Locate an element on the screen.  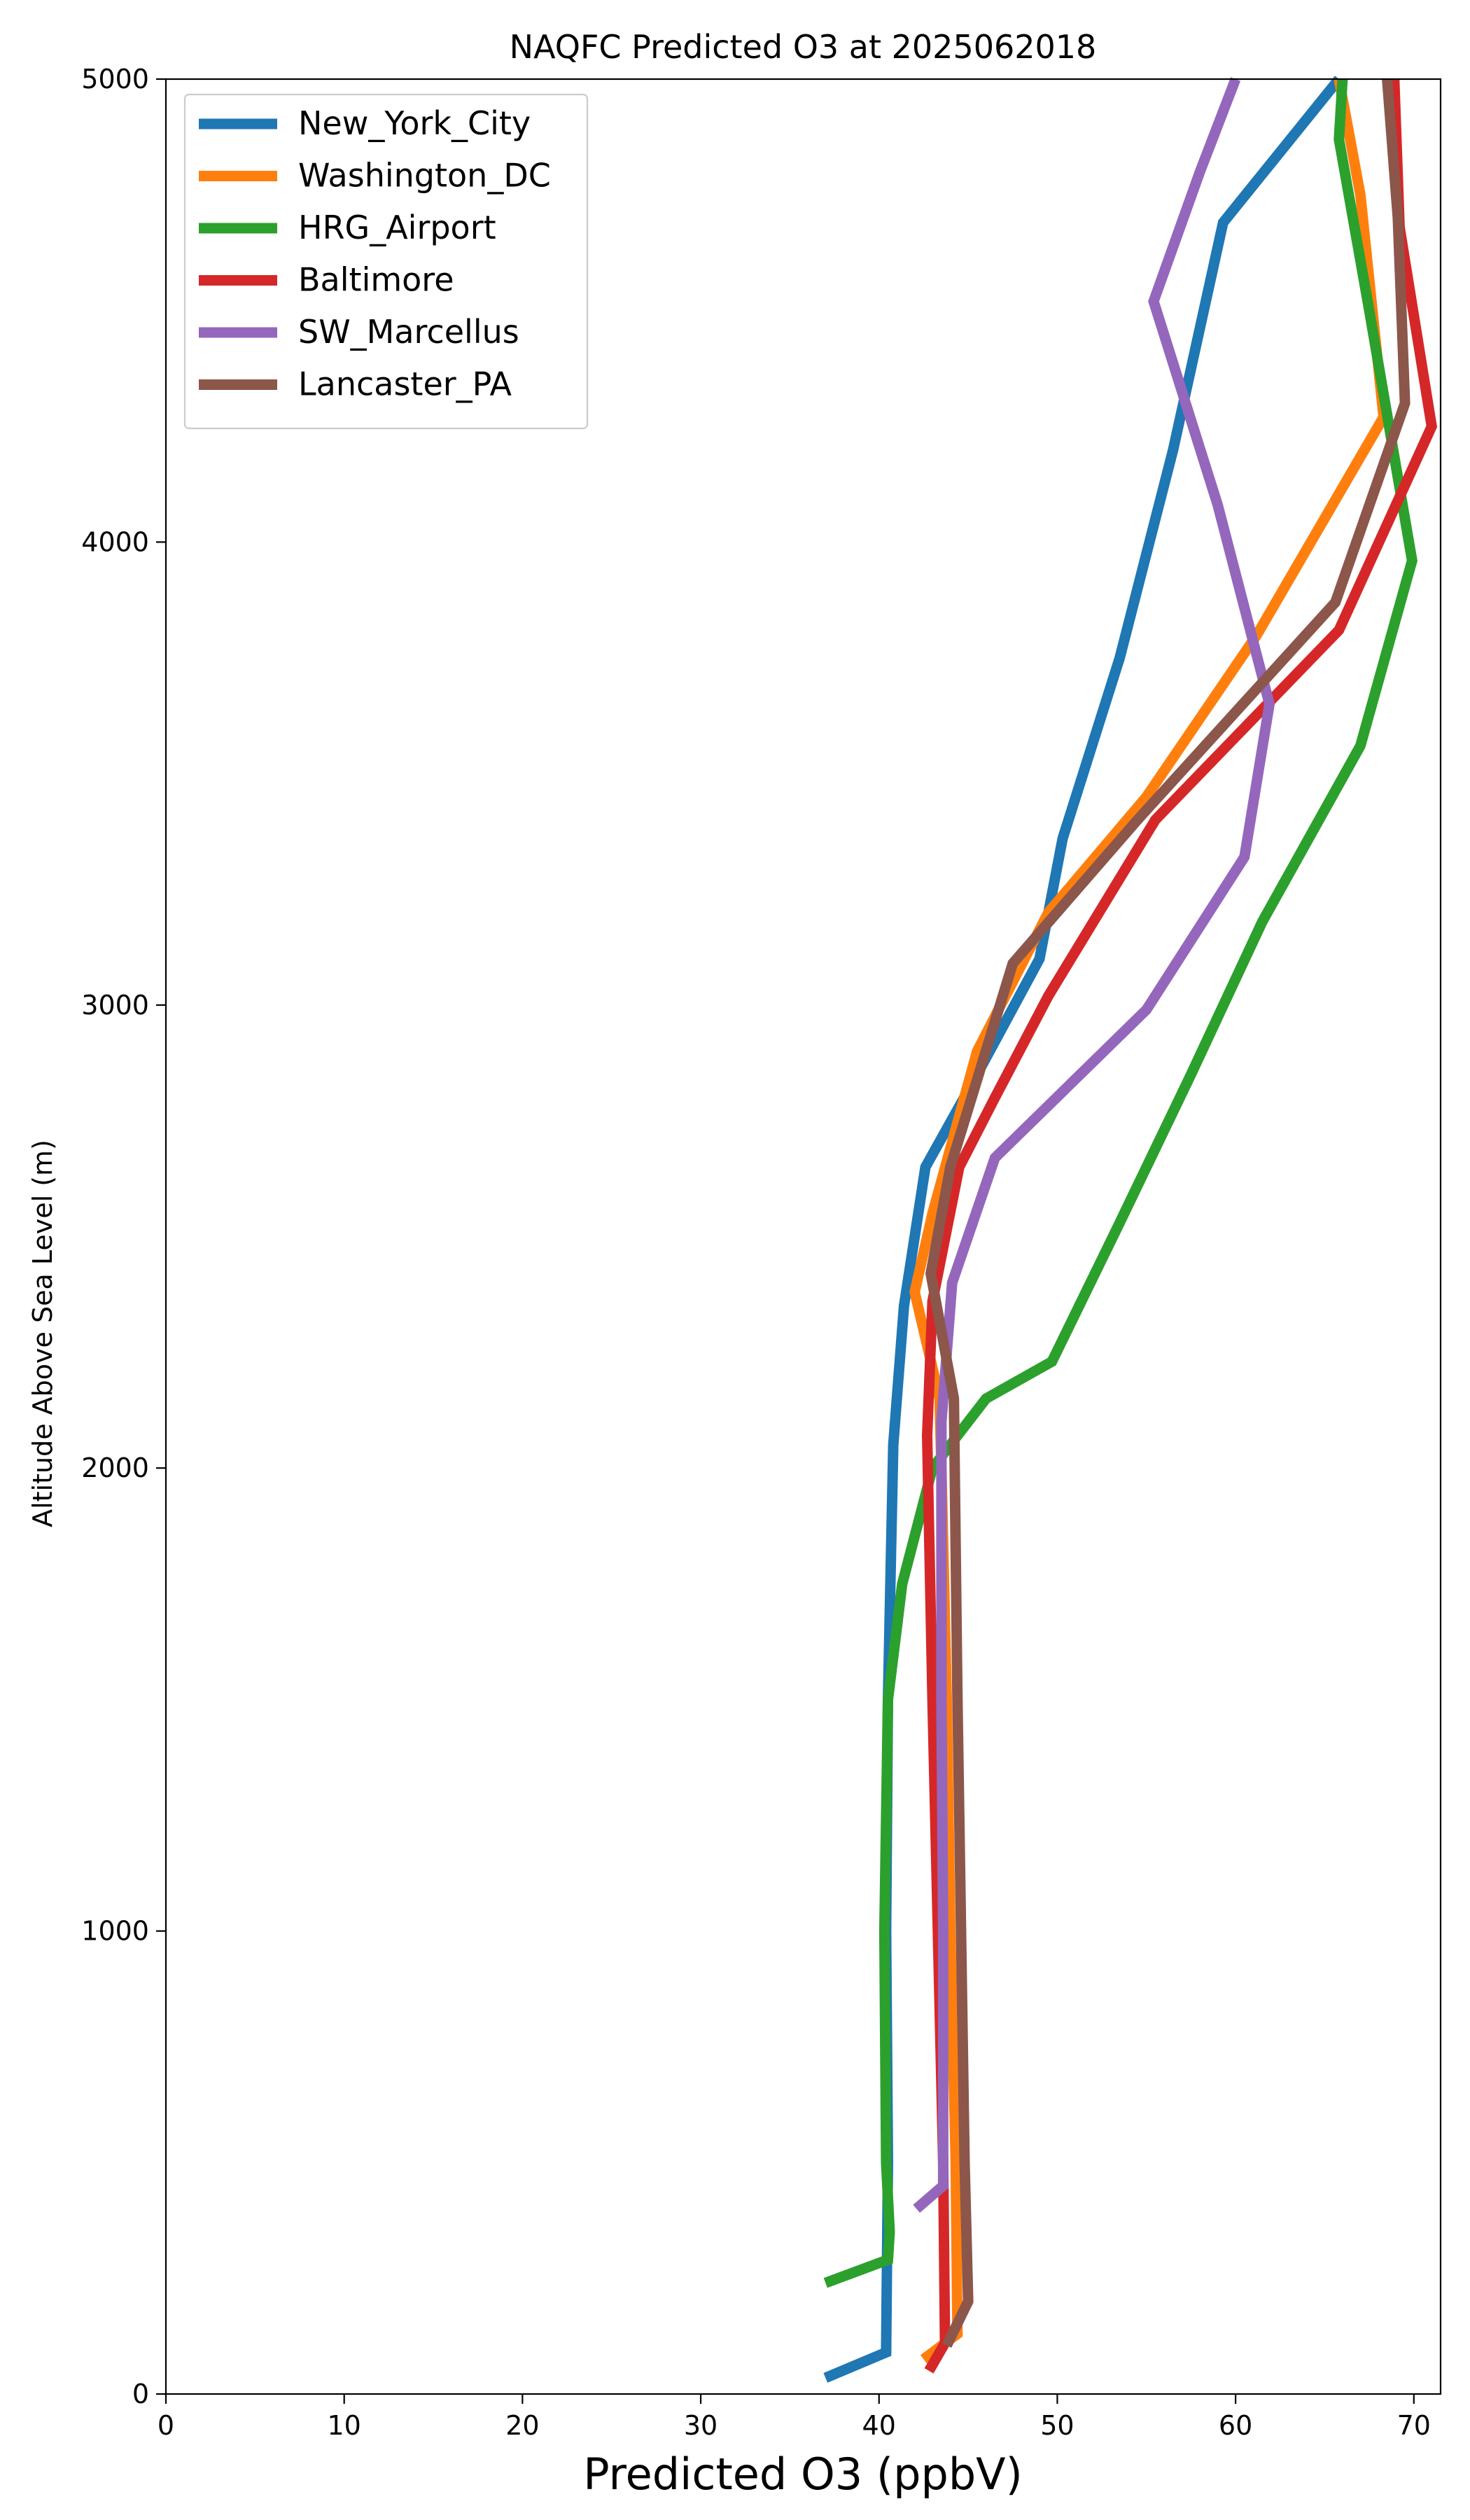
x-tick-label: 50 is located at coordinates (1057, 2425).